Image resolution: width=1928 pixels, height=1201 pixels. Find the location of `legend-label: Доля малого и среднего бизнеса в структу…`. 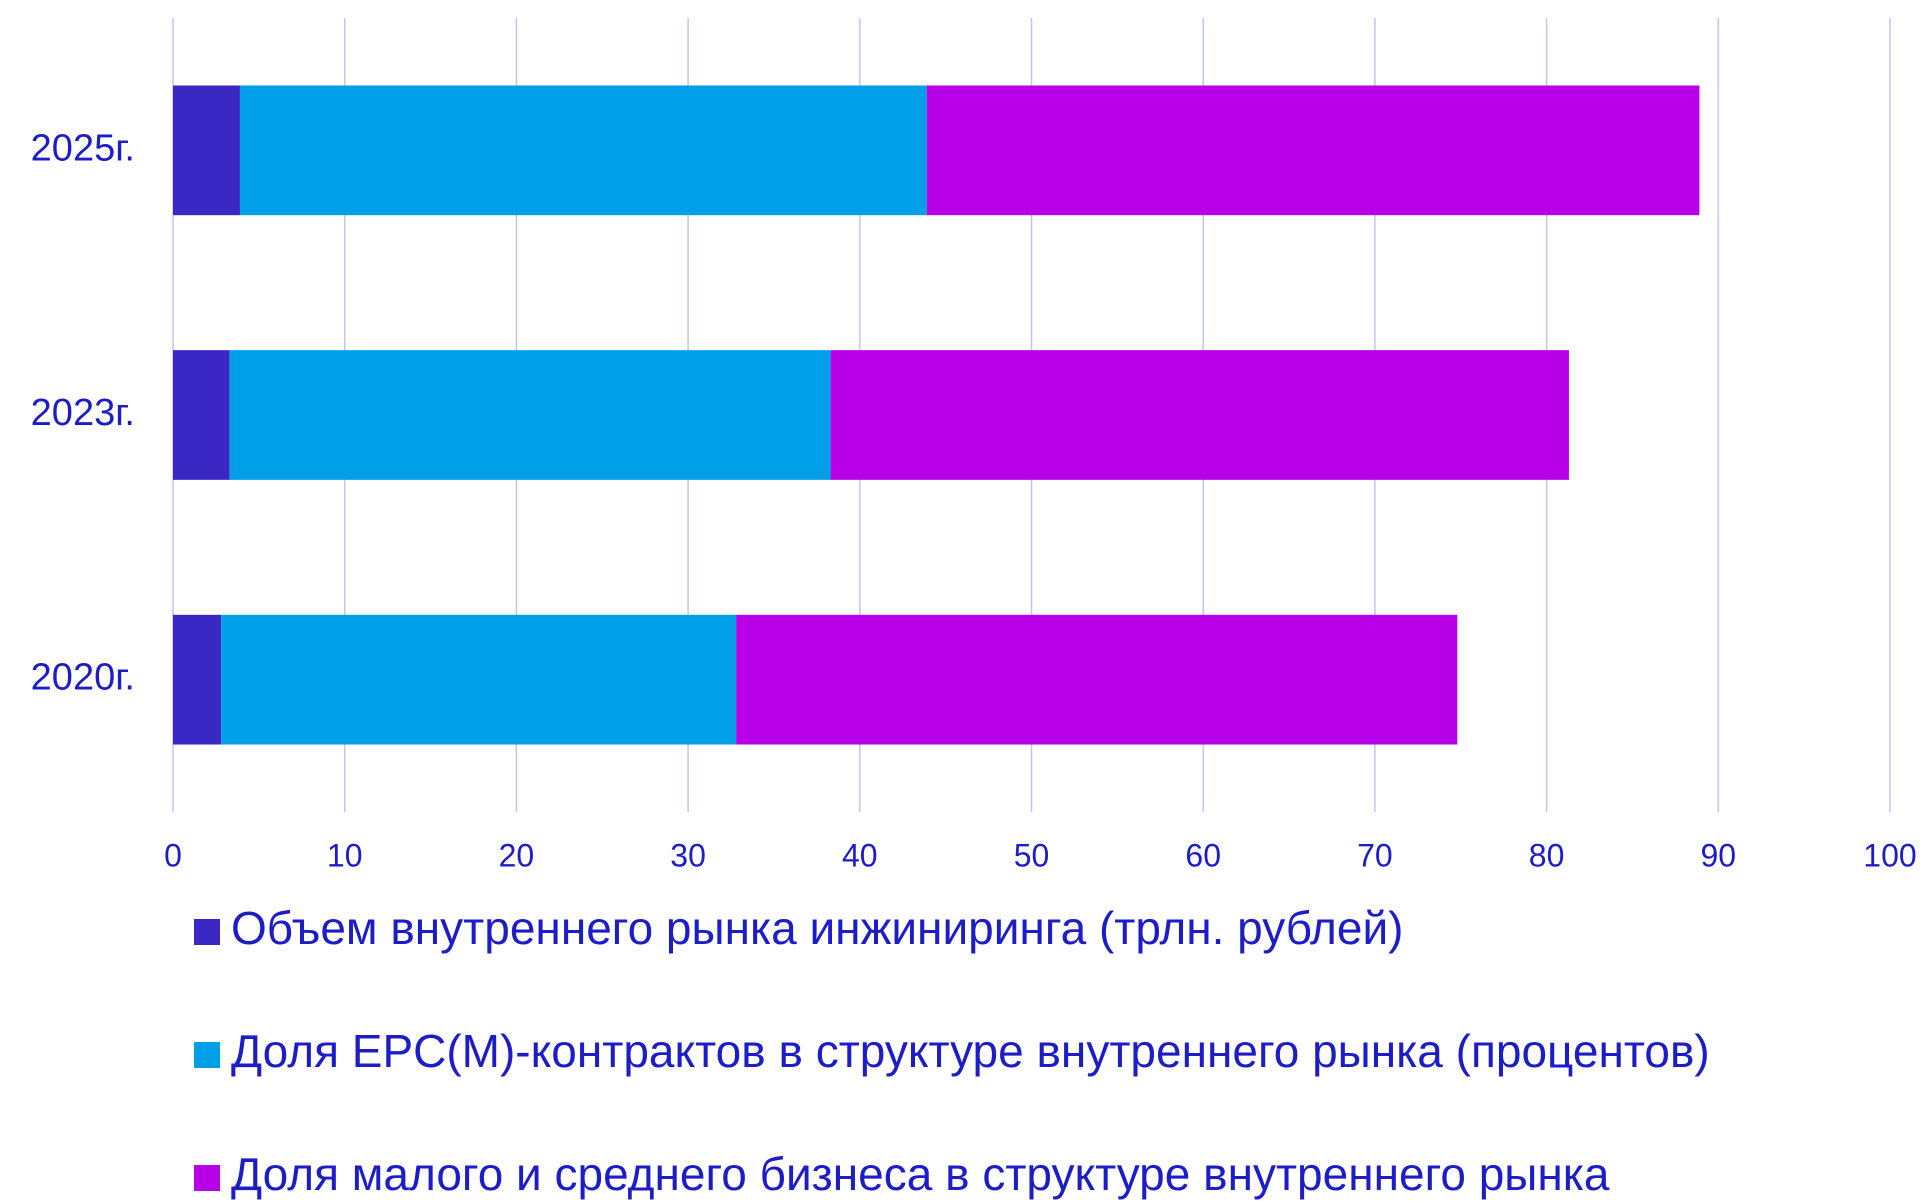

legend-label: Доля малого и среднего бизнеса в структу… is located at coordinates (920, 1174).